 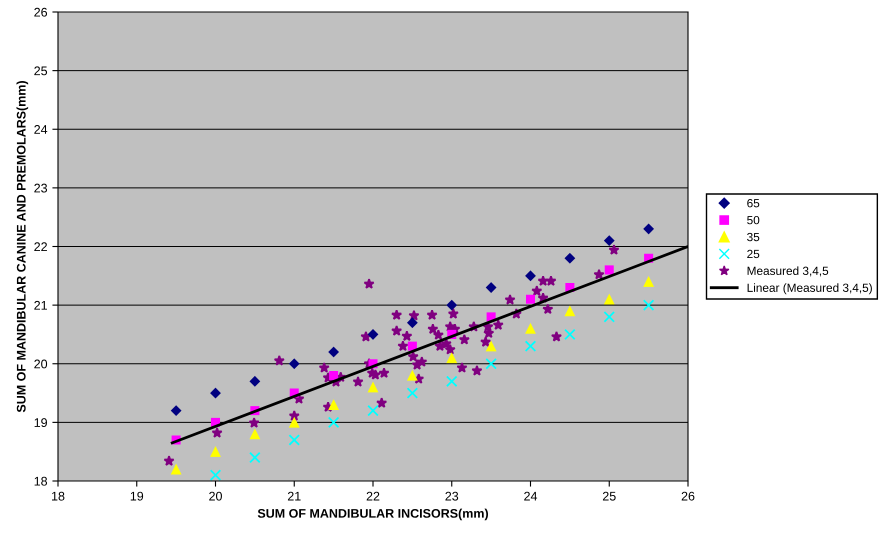 What do you see at coordinates (294, 496) in the screenshot?
I see `x-tick-label: 21` at bounding box center [294, 496].